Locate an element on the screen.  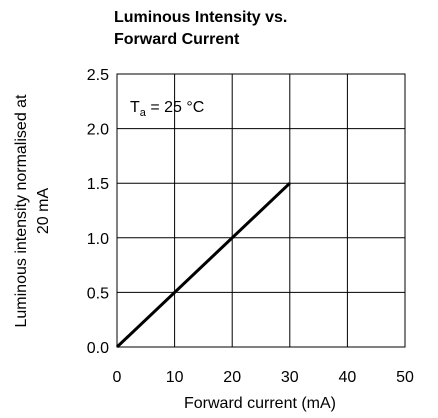
x-tick-label: 40 is located at coordinates (348, 377).